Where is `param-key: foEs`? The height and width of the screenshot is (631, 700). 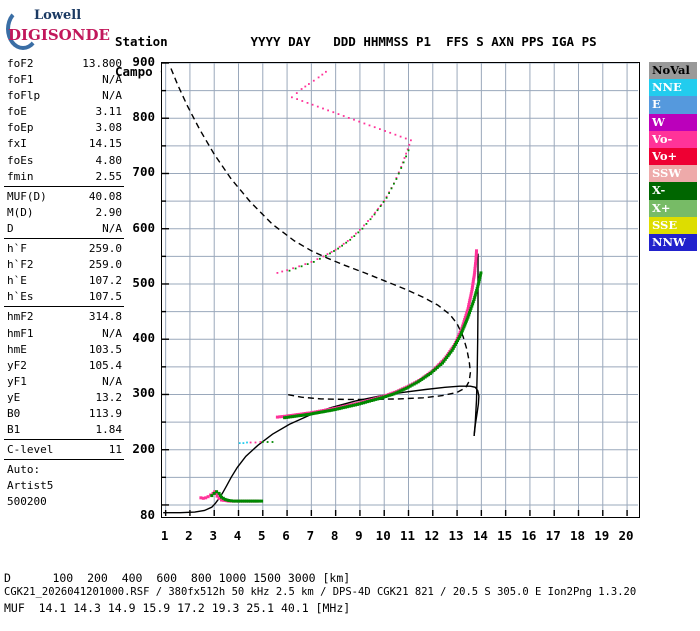
param-key: foEs is located at coordinates (20, 160).